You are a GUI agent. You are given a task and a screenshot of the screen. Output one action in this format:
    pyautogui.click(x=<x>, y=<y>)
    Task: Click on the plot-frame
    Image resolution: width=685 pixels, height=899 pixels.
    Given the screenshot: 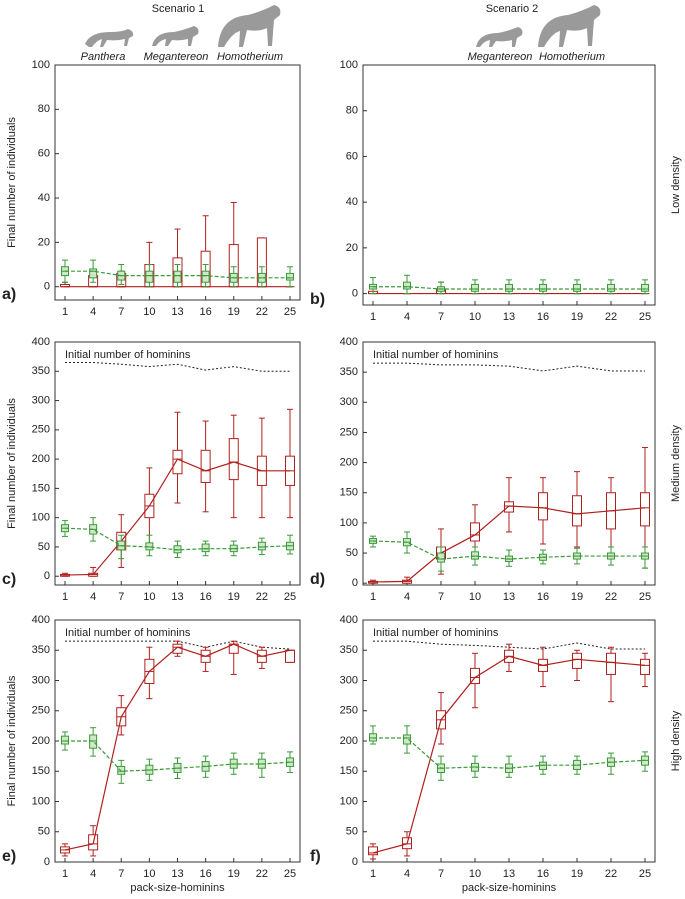 What is the action you would take?
    pyautogui.click(x=509, y=185)
    